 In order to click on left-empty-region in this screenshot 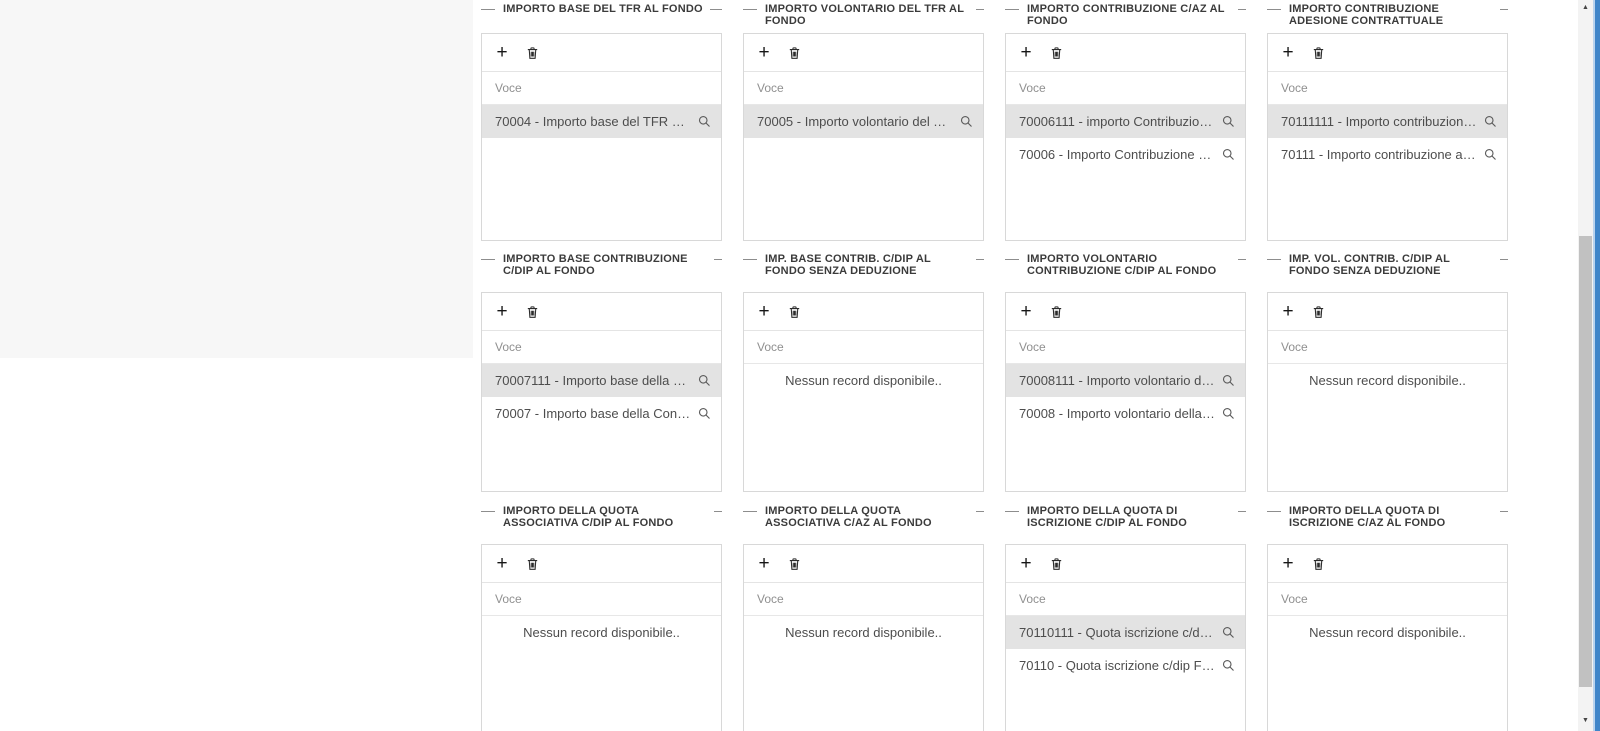, I will do `click(236, 179)`.